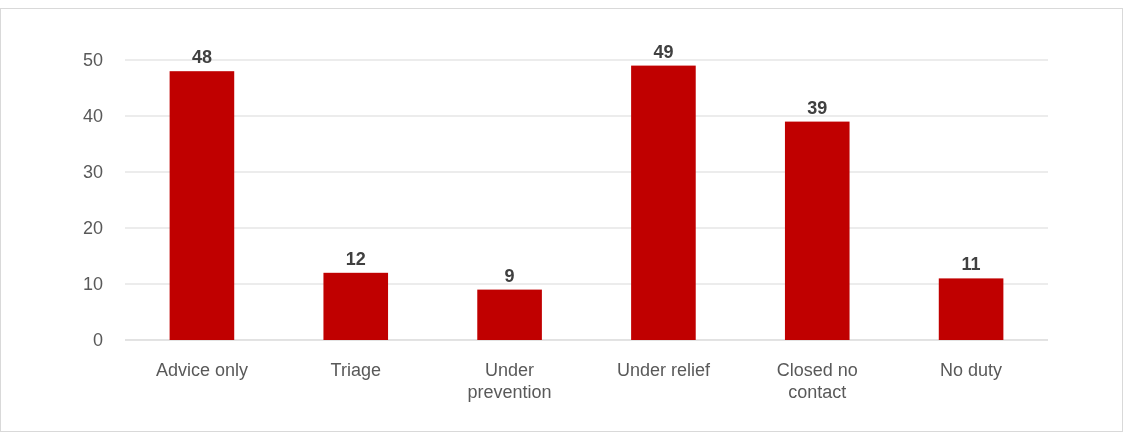  What do you see at coordinates (509, 275) in the screenshot?
I see `data-label: 9` at bounding box center [509, 275].